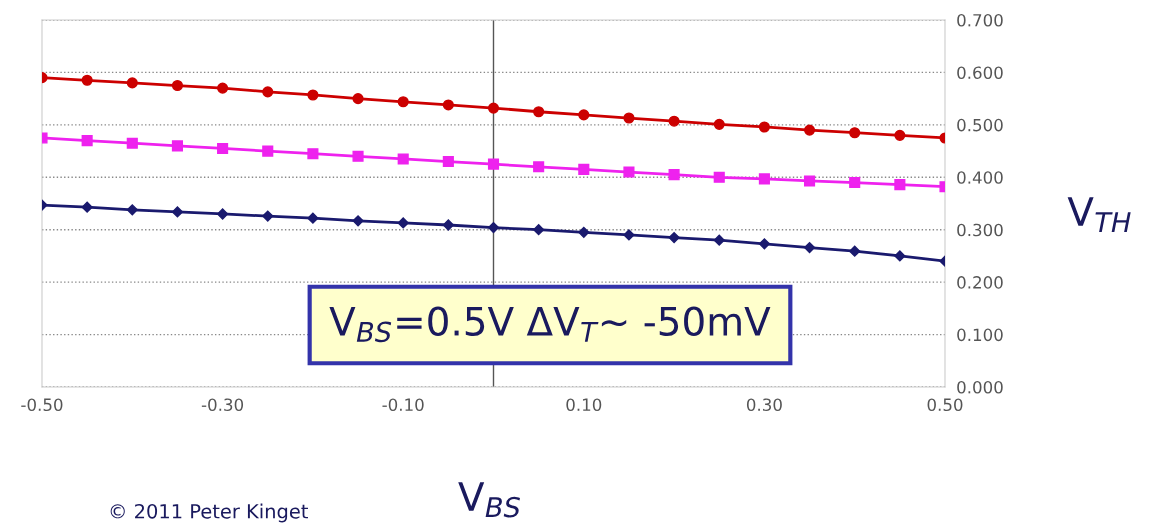 This screenshot has width=1174, height=532. Describe the element at coordinates (1099, 215) in the screenshot. I see `y-axis-title: V$_{TH}$` at that location.